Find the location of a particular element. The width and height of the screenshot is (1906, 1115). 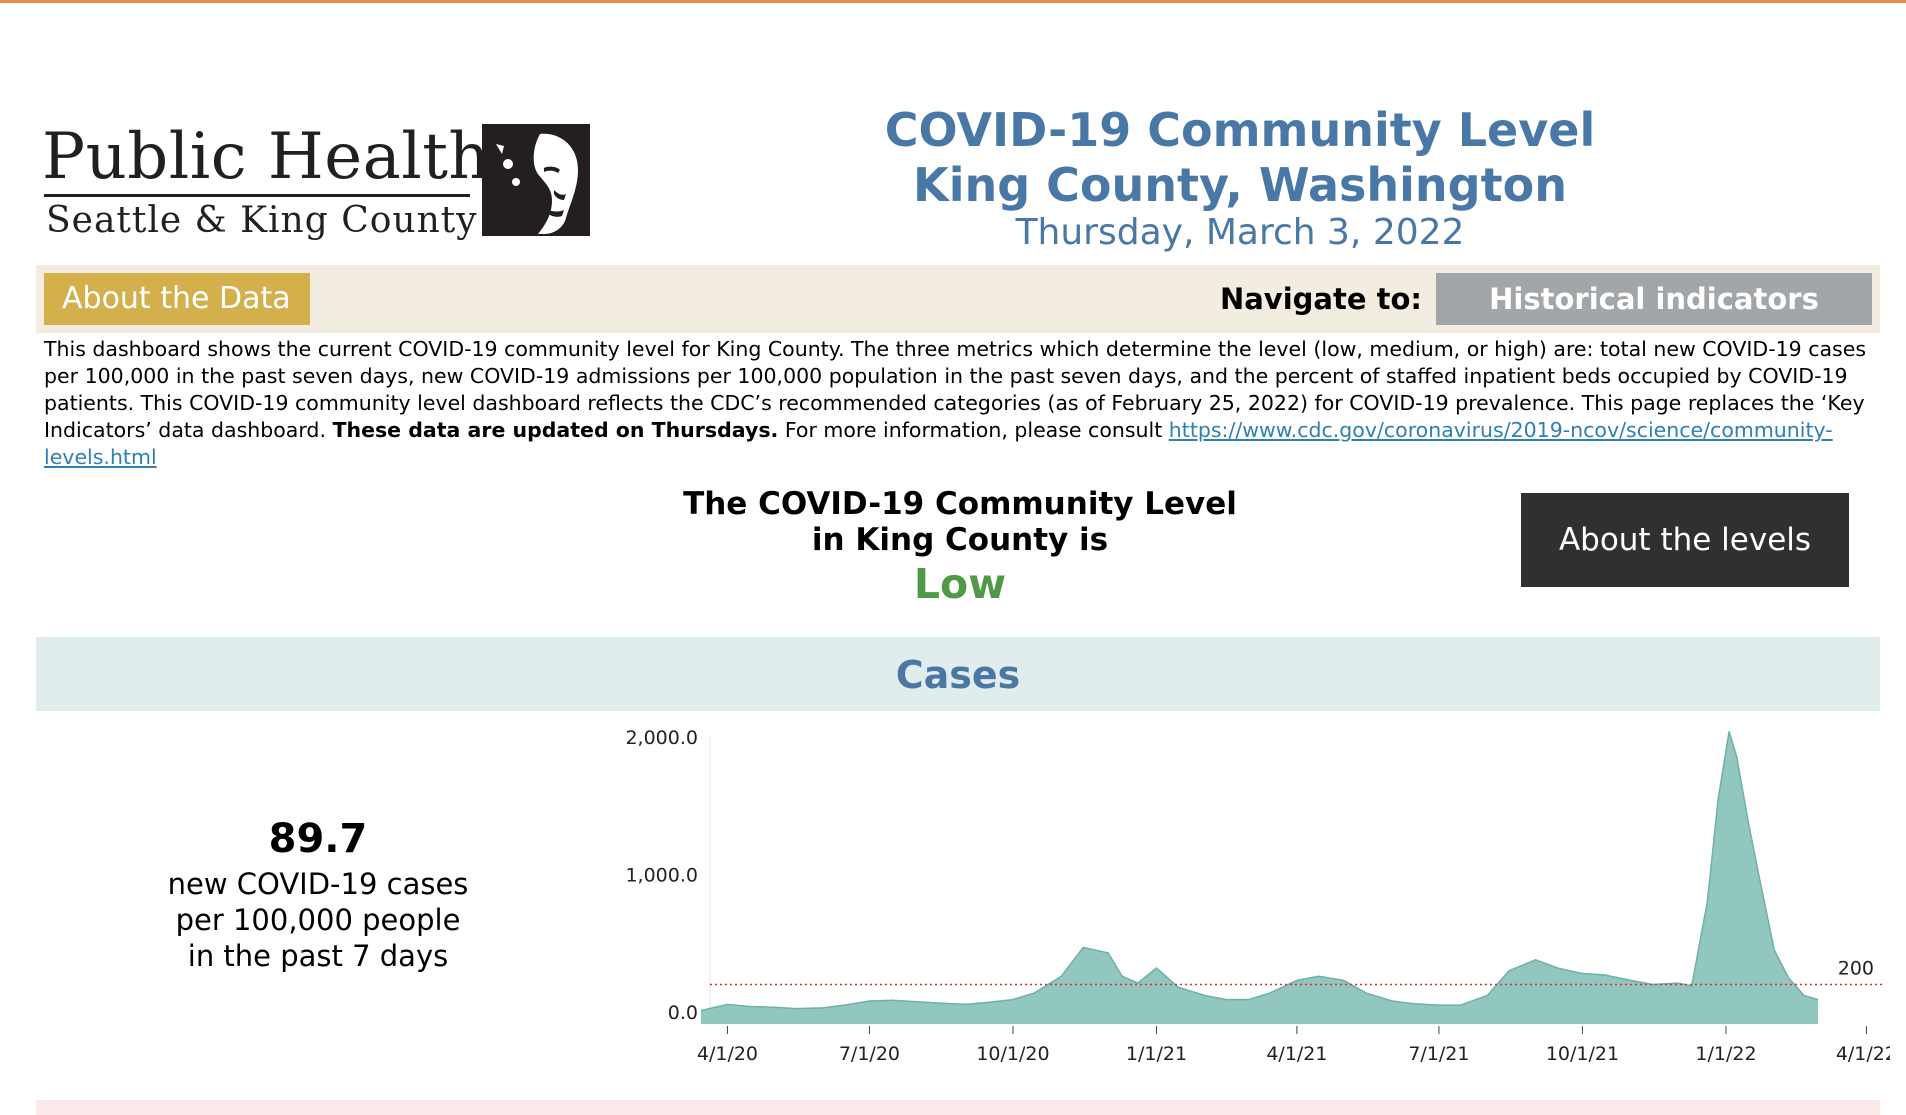

x-tick-label: 7/1/20 is located at coordinates (869, 1054).